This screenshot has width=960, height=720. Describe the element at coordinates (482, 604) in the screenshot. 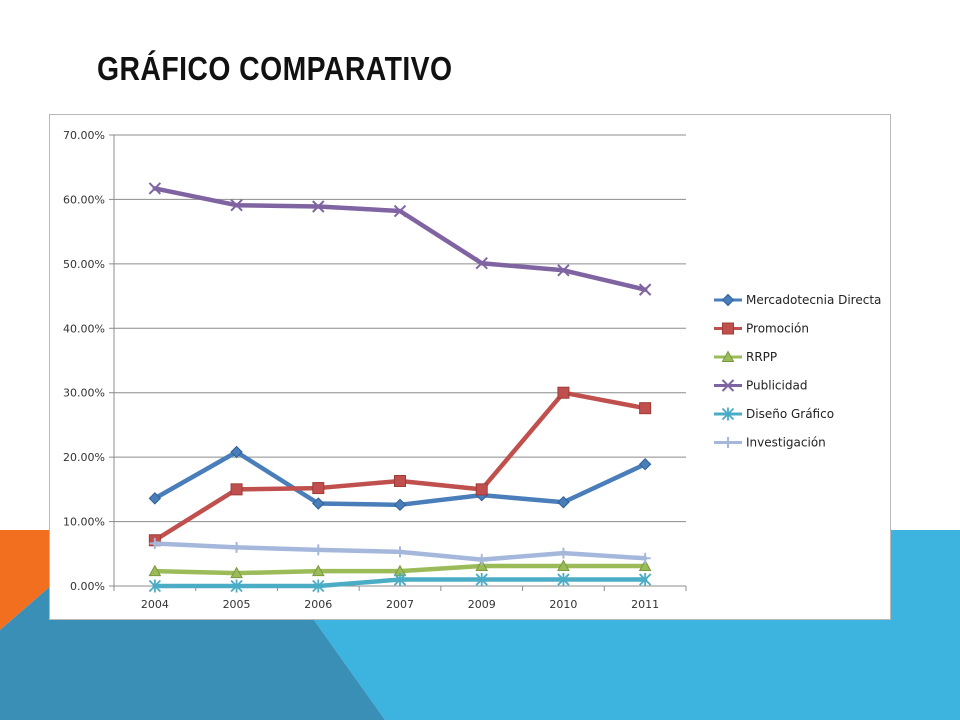

I see `x-tick-label: 2009` at that location.